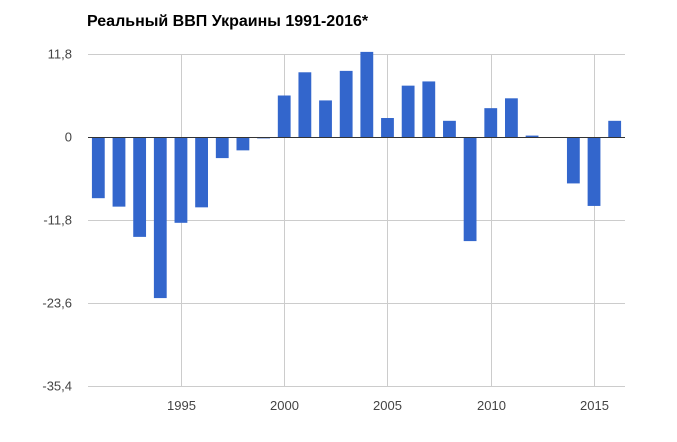 Image resolution: width=677 pixels, height=442 pixels. I want to click on x-tick-label: 2010, so click(491, 405).